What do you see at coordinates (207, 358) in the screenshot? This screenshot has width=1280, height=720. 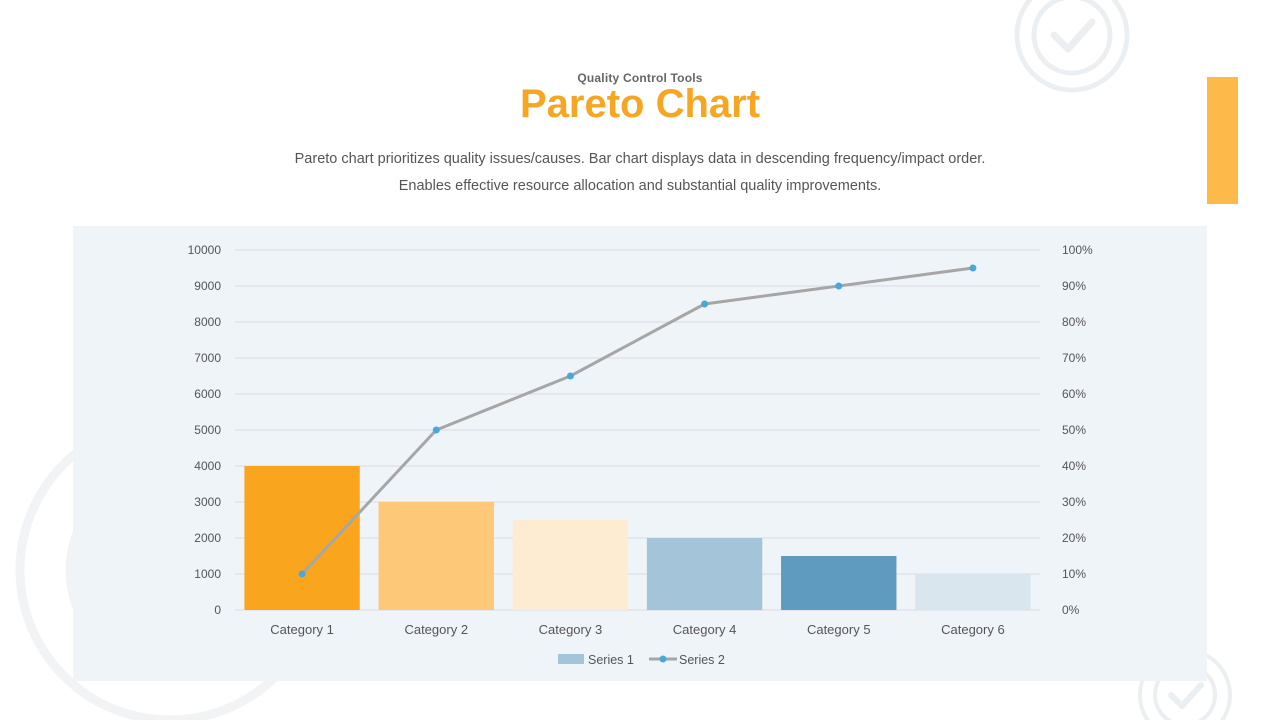 I see `y-left-tick-label: 7000` at bounding box center [207, 358].